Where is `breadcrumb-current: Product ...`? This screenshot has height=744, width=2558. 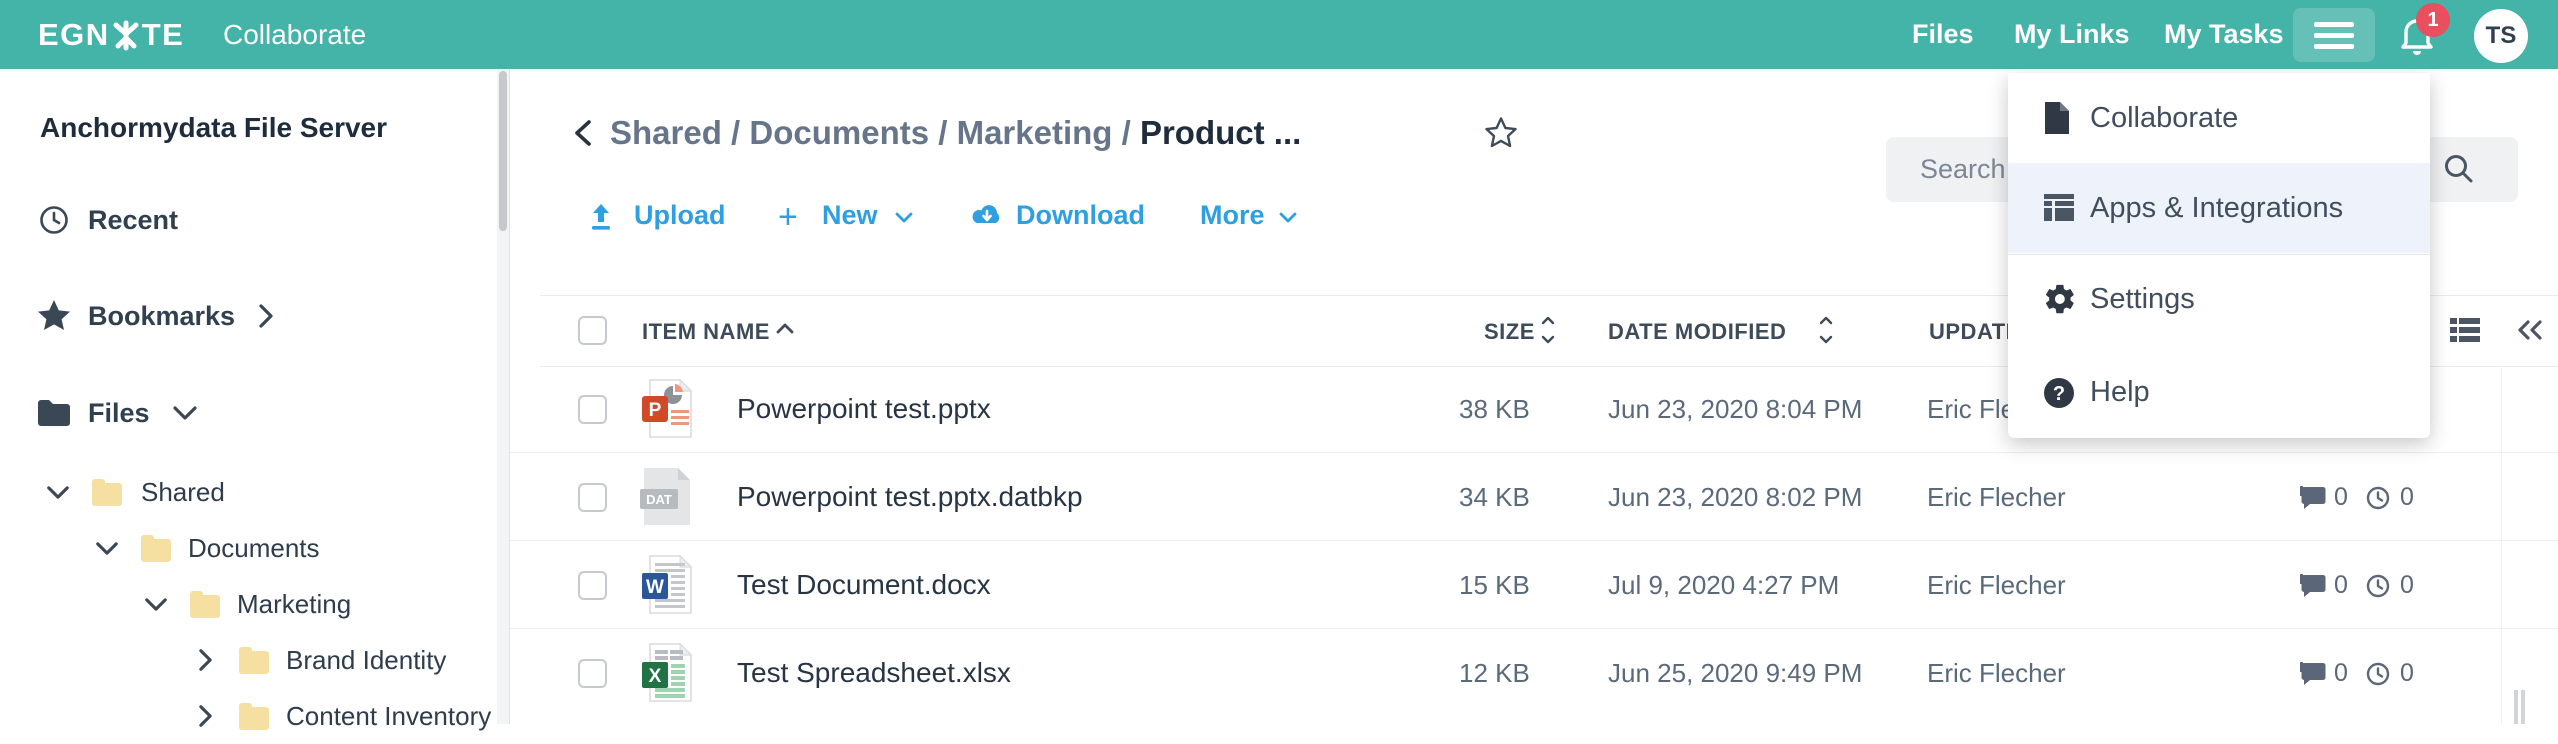 breadcrumb-current: Product ... is located at coordinates (1220, 132).